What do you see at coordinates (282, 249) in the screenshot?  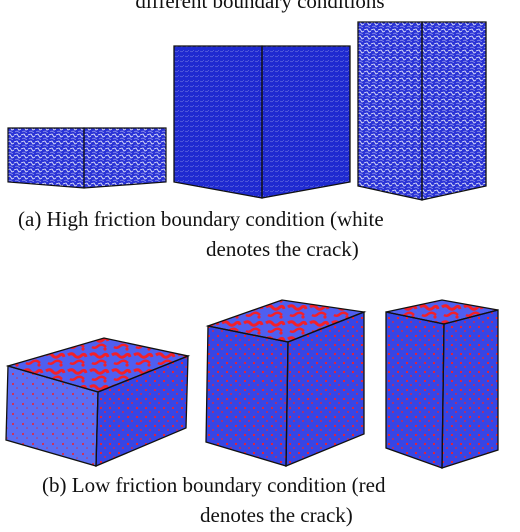 I see `caption-a-line2: denotes the crack)` at bounding box center [282, 249].